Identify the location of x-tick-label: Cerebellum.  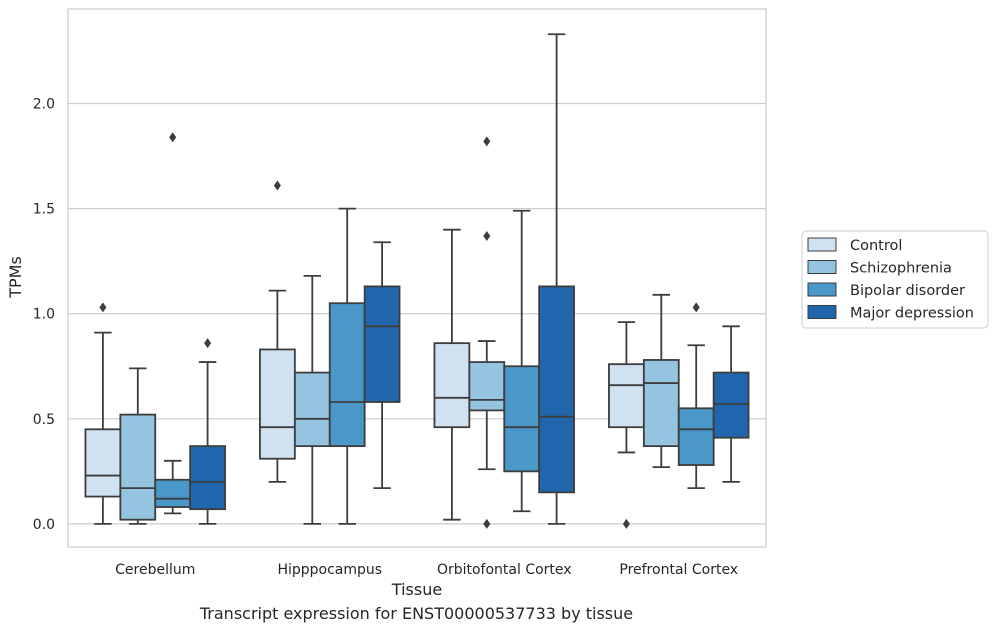
(155, 570).